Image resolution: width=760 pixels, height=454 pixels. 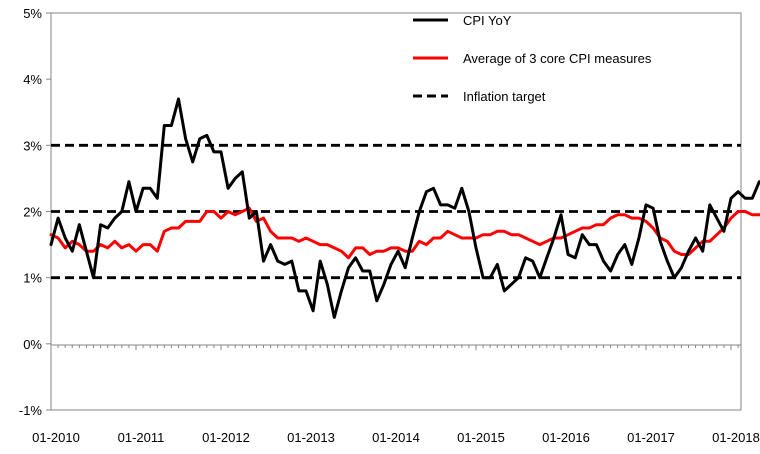 I want to click on x-tick-label: 01-2016, so click(x=566, y=437).